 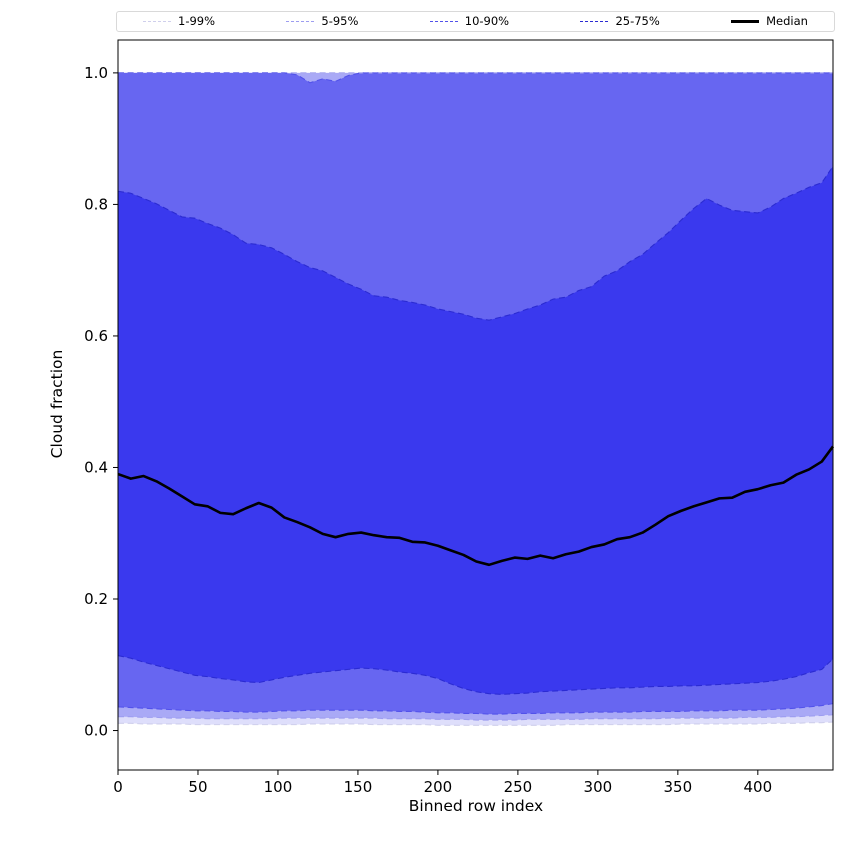 I want to click on x-axis-label: Binned row index, so click(x=476, y=806).